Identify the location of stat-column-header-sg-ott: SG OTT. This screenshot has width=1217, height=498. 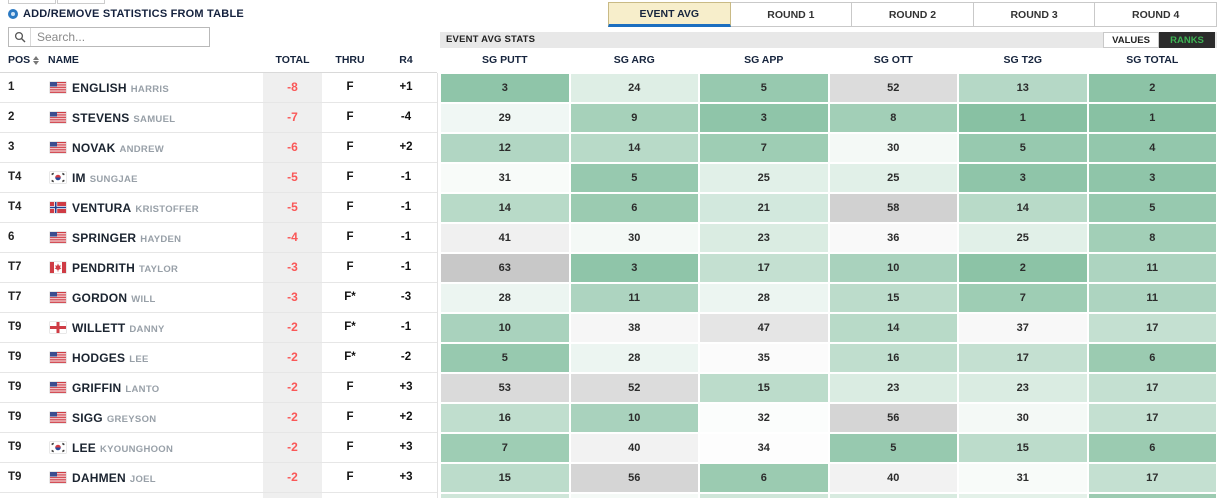
(893, 60).